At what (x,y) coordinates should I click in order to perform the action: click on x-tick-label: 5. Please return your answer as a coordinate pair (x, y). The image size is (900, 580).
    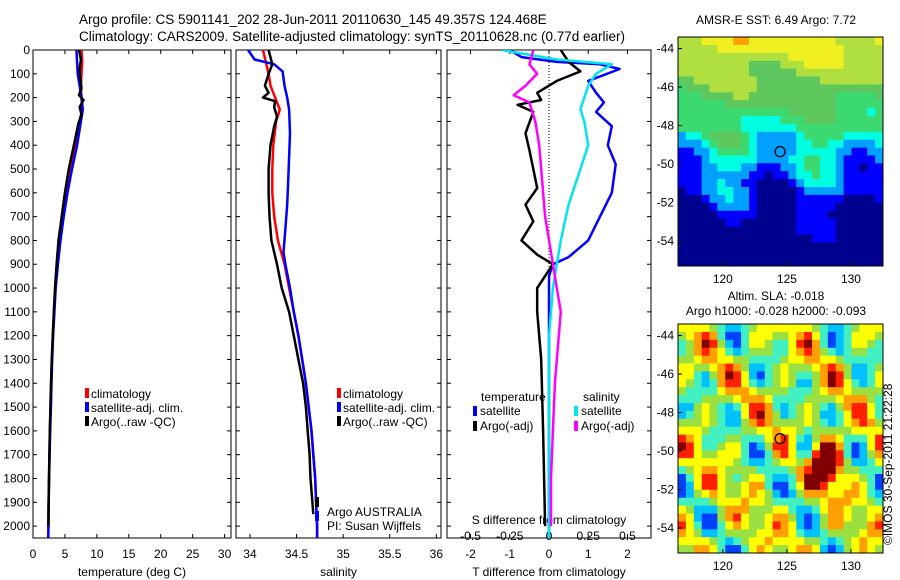
    Looking at the image, I should click on (65, 554).